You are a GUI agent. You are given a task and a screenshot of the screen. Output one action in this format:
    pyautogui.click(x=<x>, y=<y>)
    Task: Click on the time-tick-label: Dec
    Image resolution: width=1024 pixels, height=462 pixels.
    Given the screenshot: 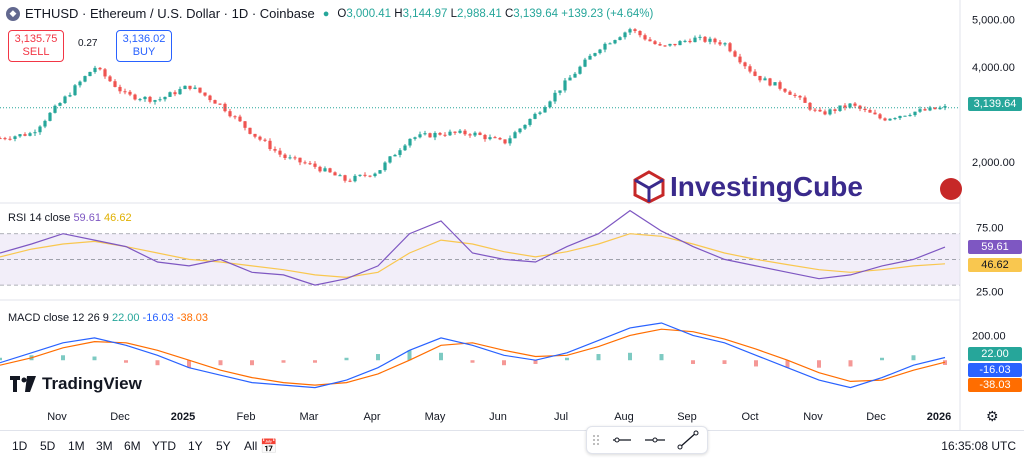 What is the action you would take?
    pyautogui.click(x=876, y=417)
    